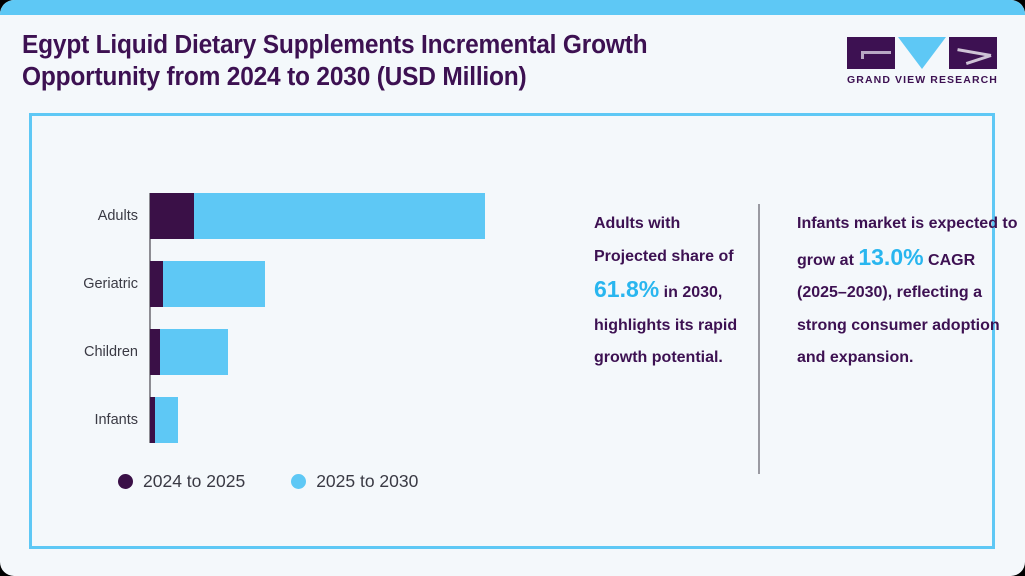 The width and height of the screenshot is (1025, 576). I want to click on legend-item: 2024 to 2025, so click(181, 481).